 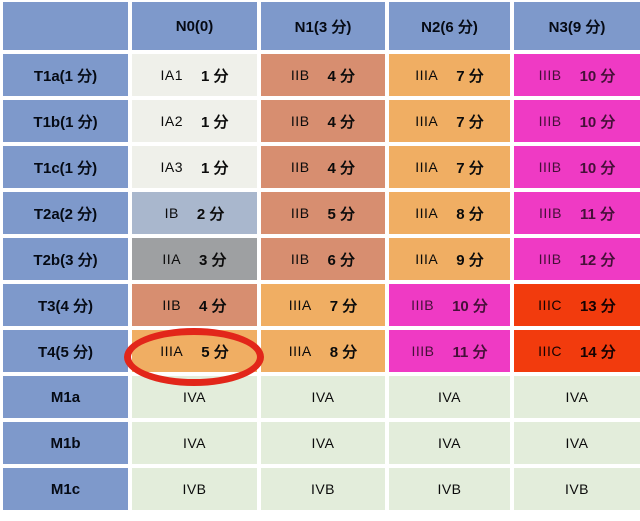 What do you see at coordinates (577, 397) in the screenshot?
I see `cell-m1a-n3: IVA` at bounding box center [577, 397].